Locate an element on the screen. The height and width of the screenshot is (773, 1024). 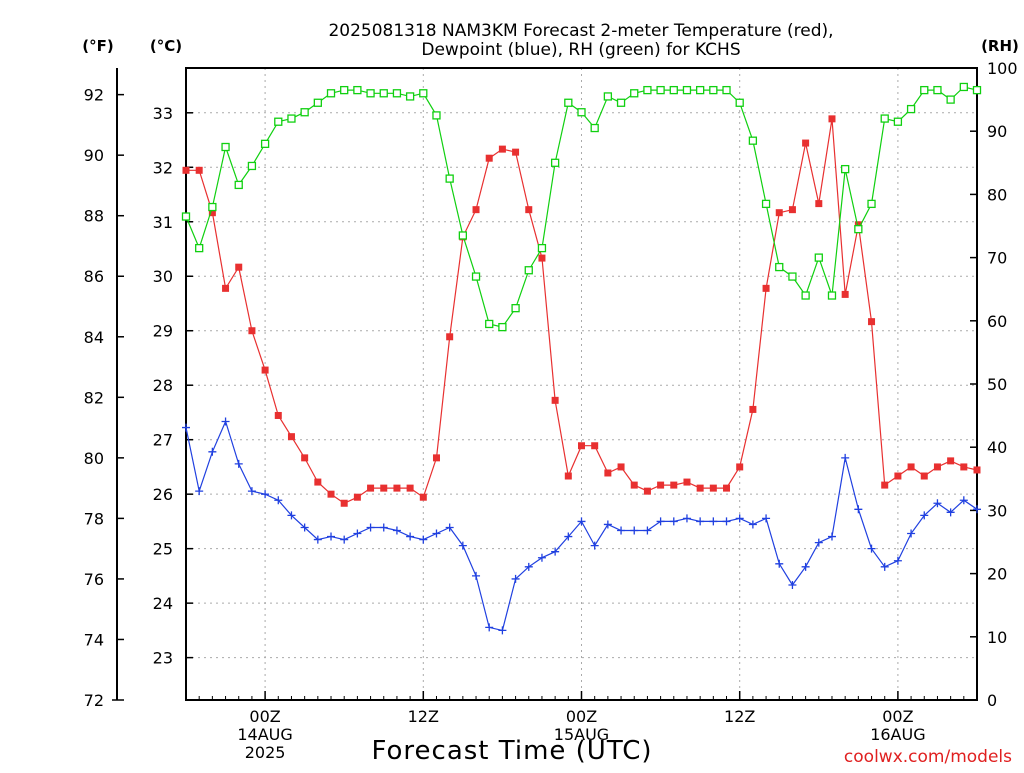
fahrenheit-tick-label: 82 is located at coordinates (94, 397).